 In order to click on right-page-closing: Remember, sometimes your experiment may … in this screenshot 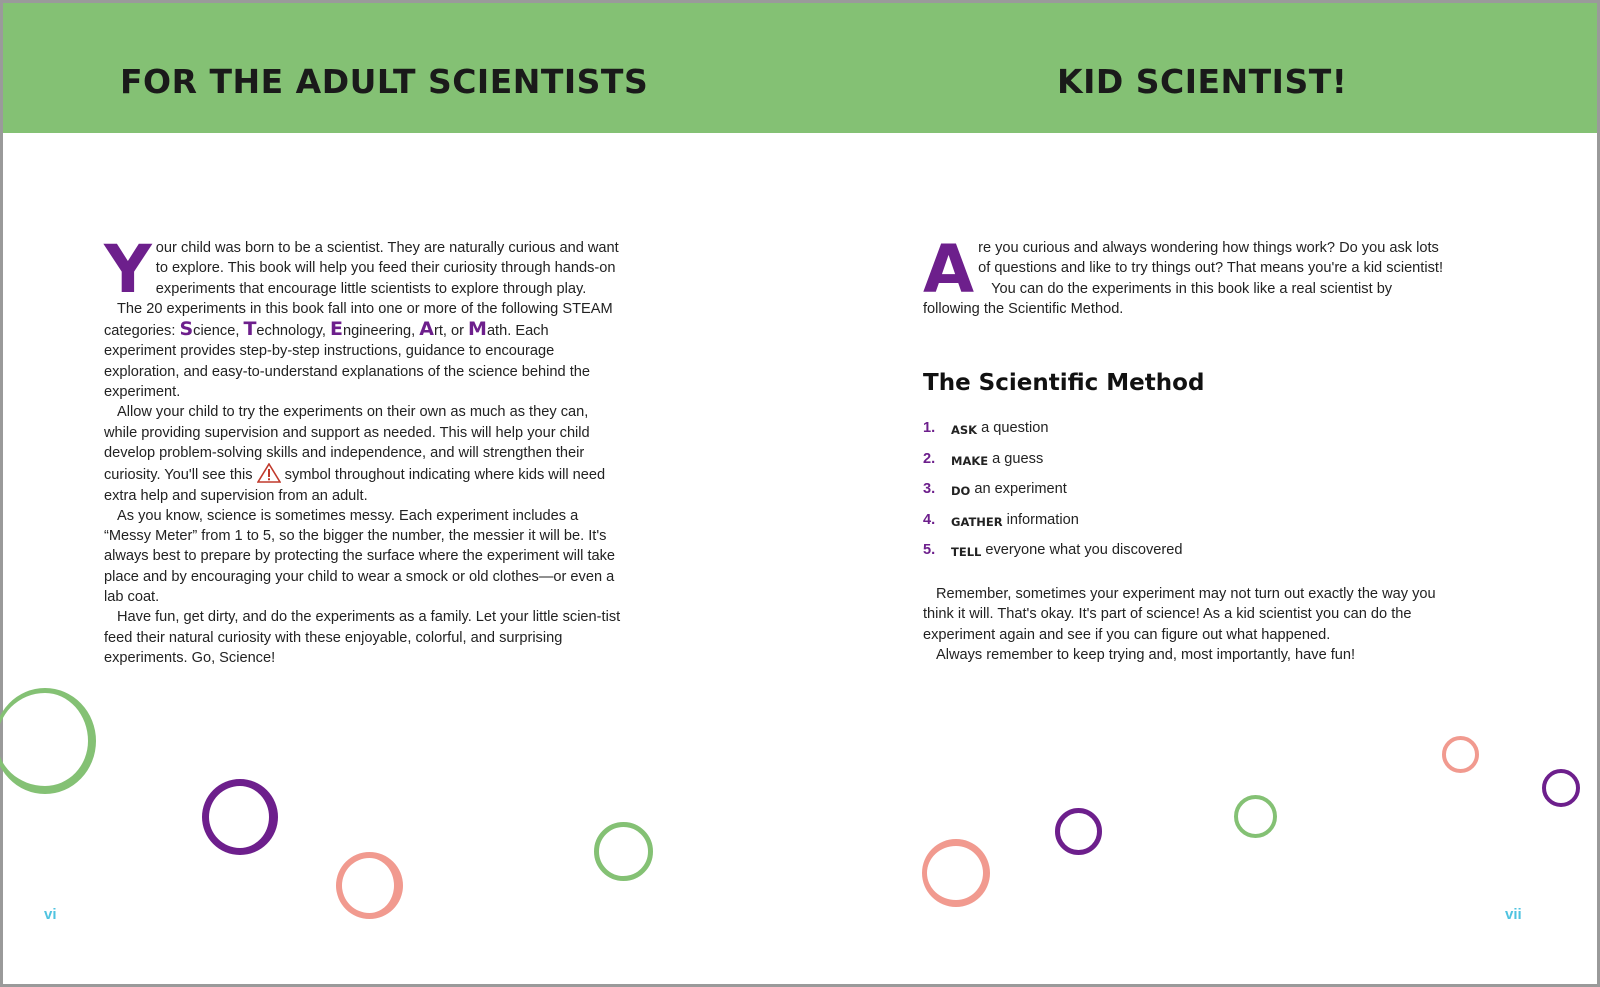, I will do `click(1183, 624)`.